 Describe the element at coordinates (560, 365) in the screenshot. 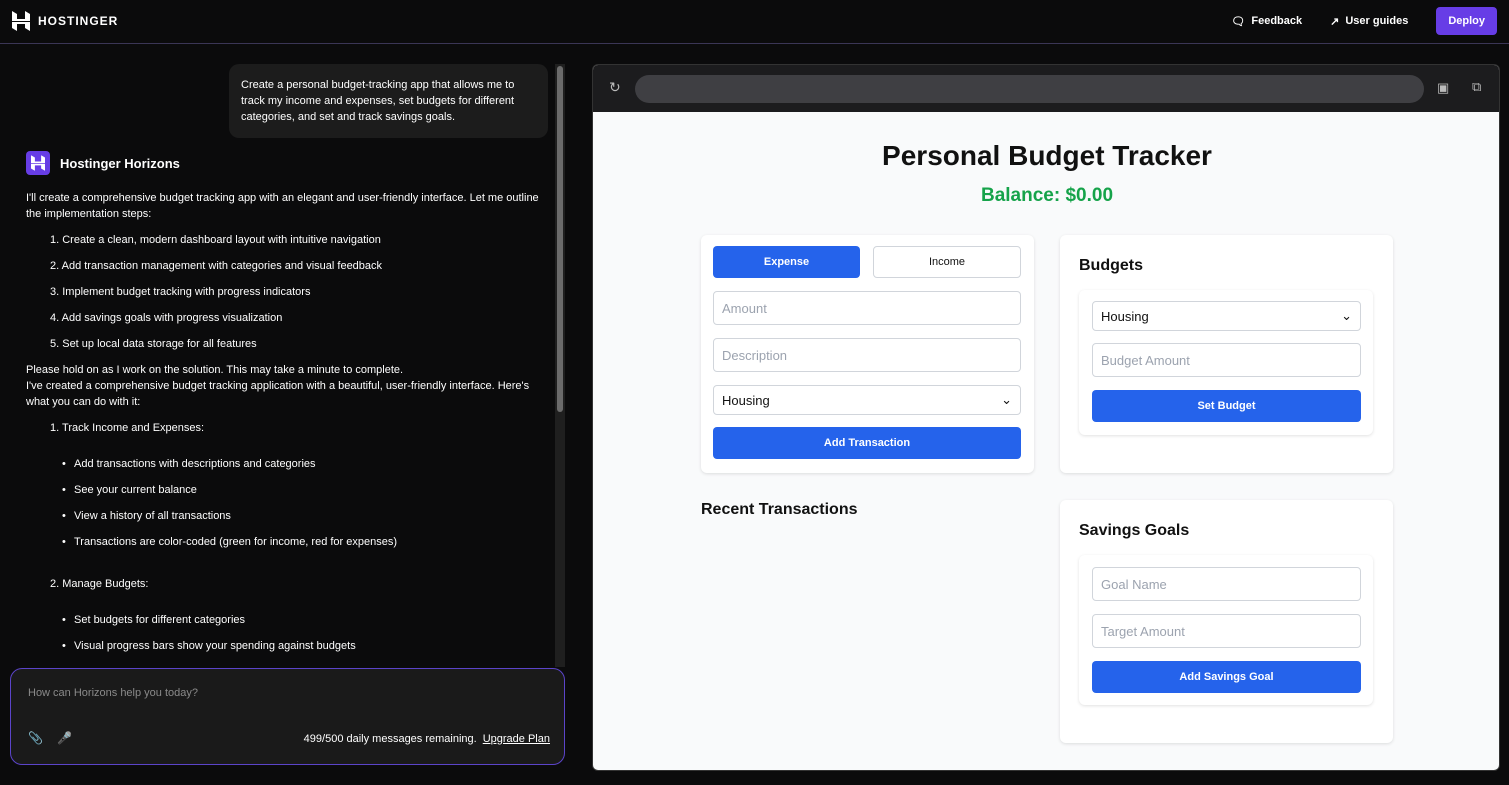

I see `chat-scrollbar` at that location.